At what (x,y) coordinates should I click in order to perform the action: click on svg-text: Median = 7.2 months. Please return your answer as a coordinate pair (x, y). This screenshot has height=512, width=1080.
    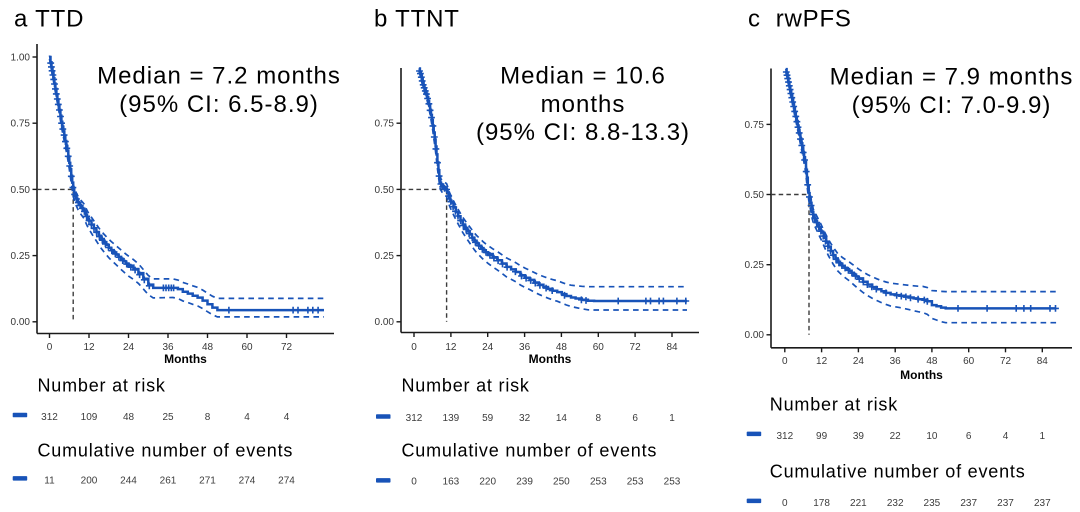
    Looking at the image, I should click on (219, 76).